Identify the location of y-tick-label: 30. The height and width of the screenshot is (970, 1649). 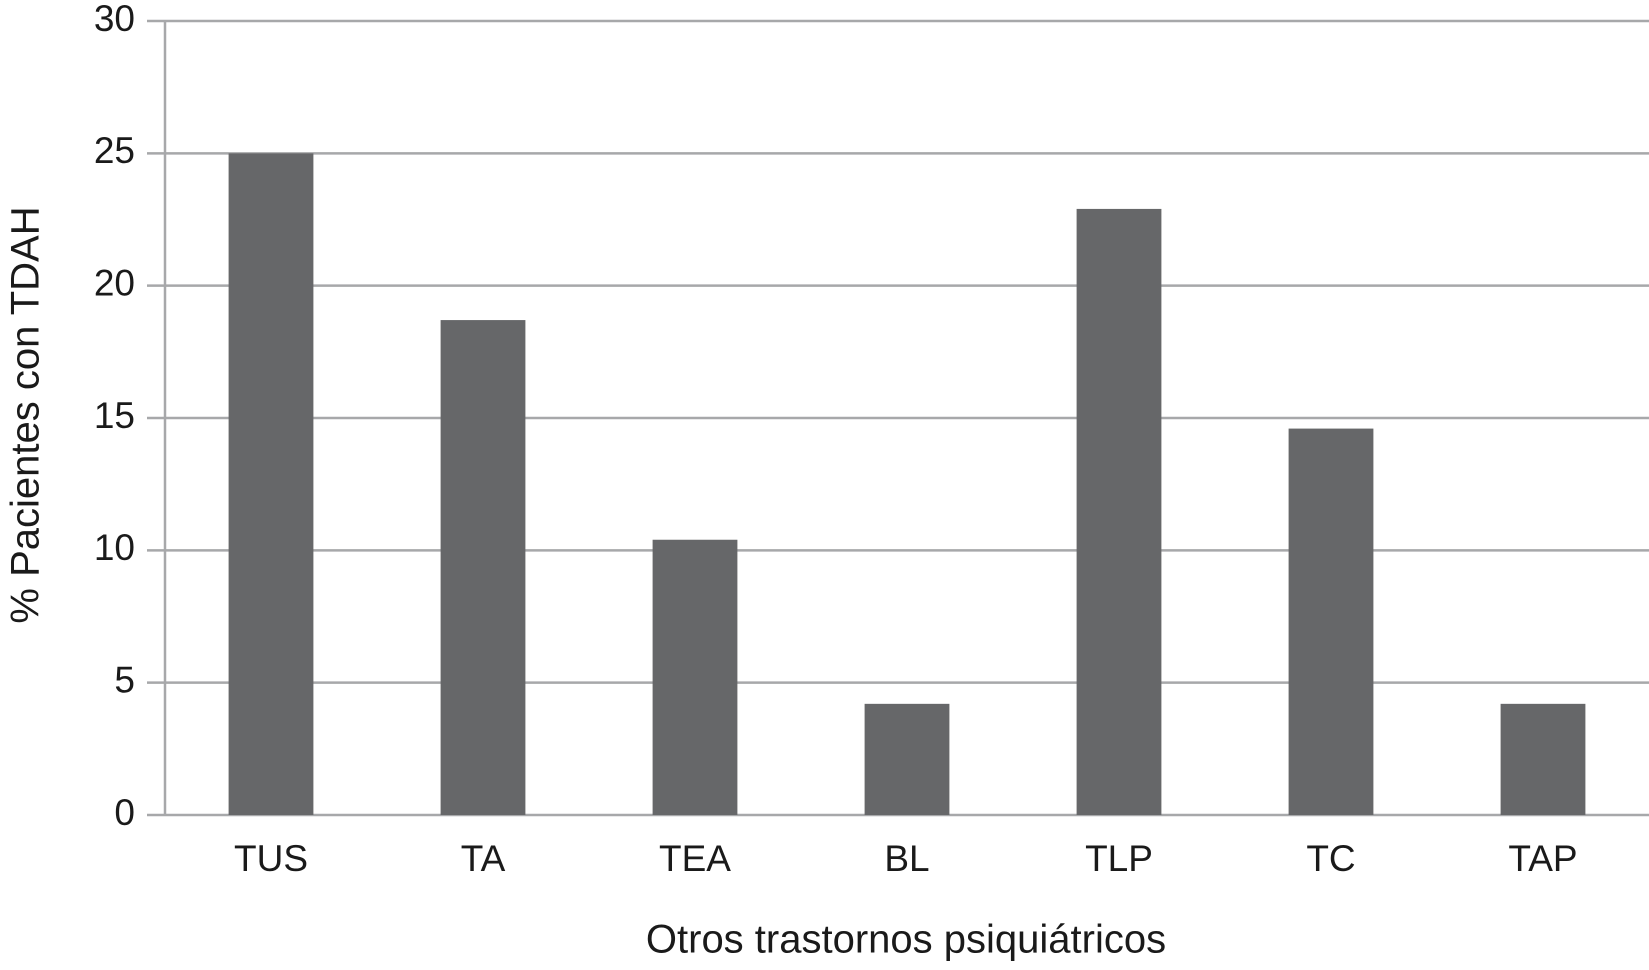
(114, 19).